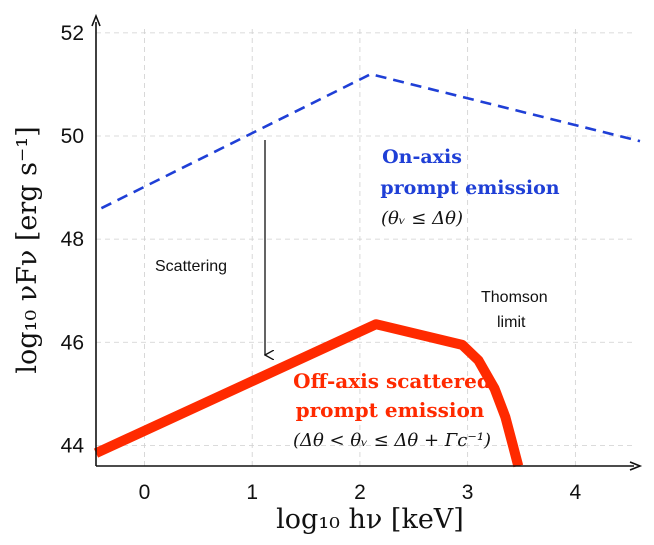  Describe the element at coordinates (96, 20) in the screenshot. I see `y-axis-arrowhead` at that location.